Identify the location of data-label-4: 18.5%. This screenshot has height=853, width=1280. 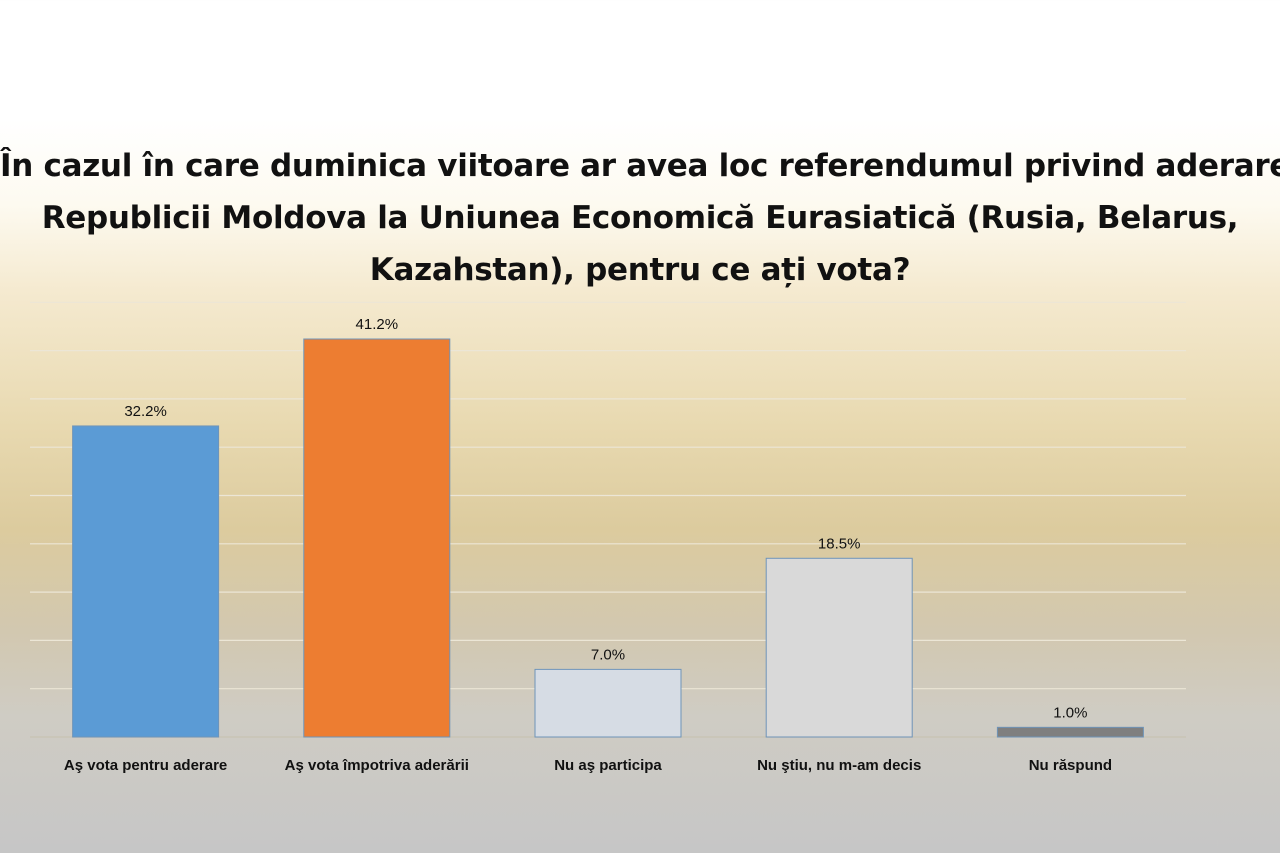
(839, 543).